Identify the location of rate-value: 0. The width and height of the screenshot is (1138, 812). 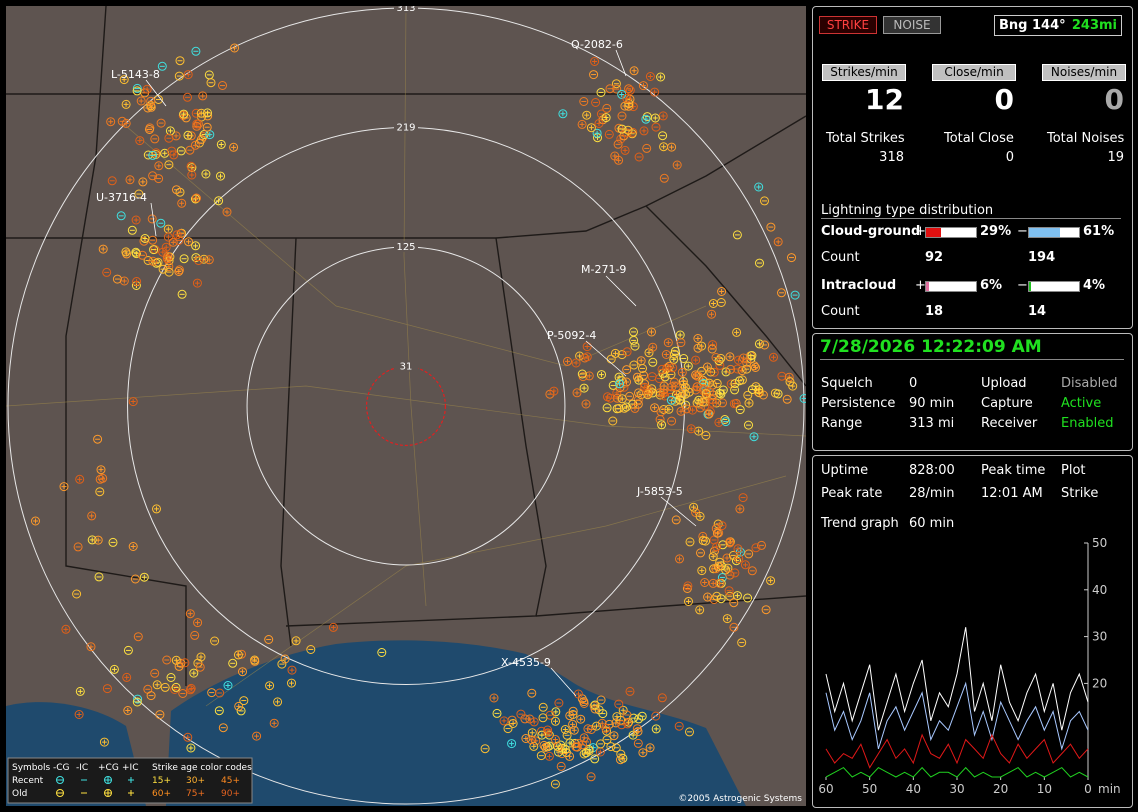
(1004, 99).